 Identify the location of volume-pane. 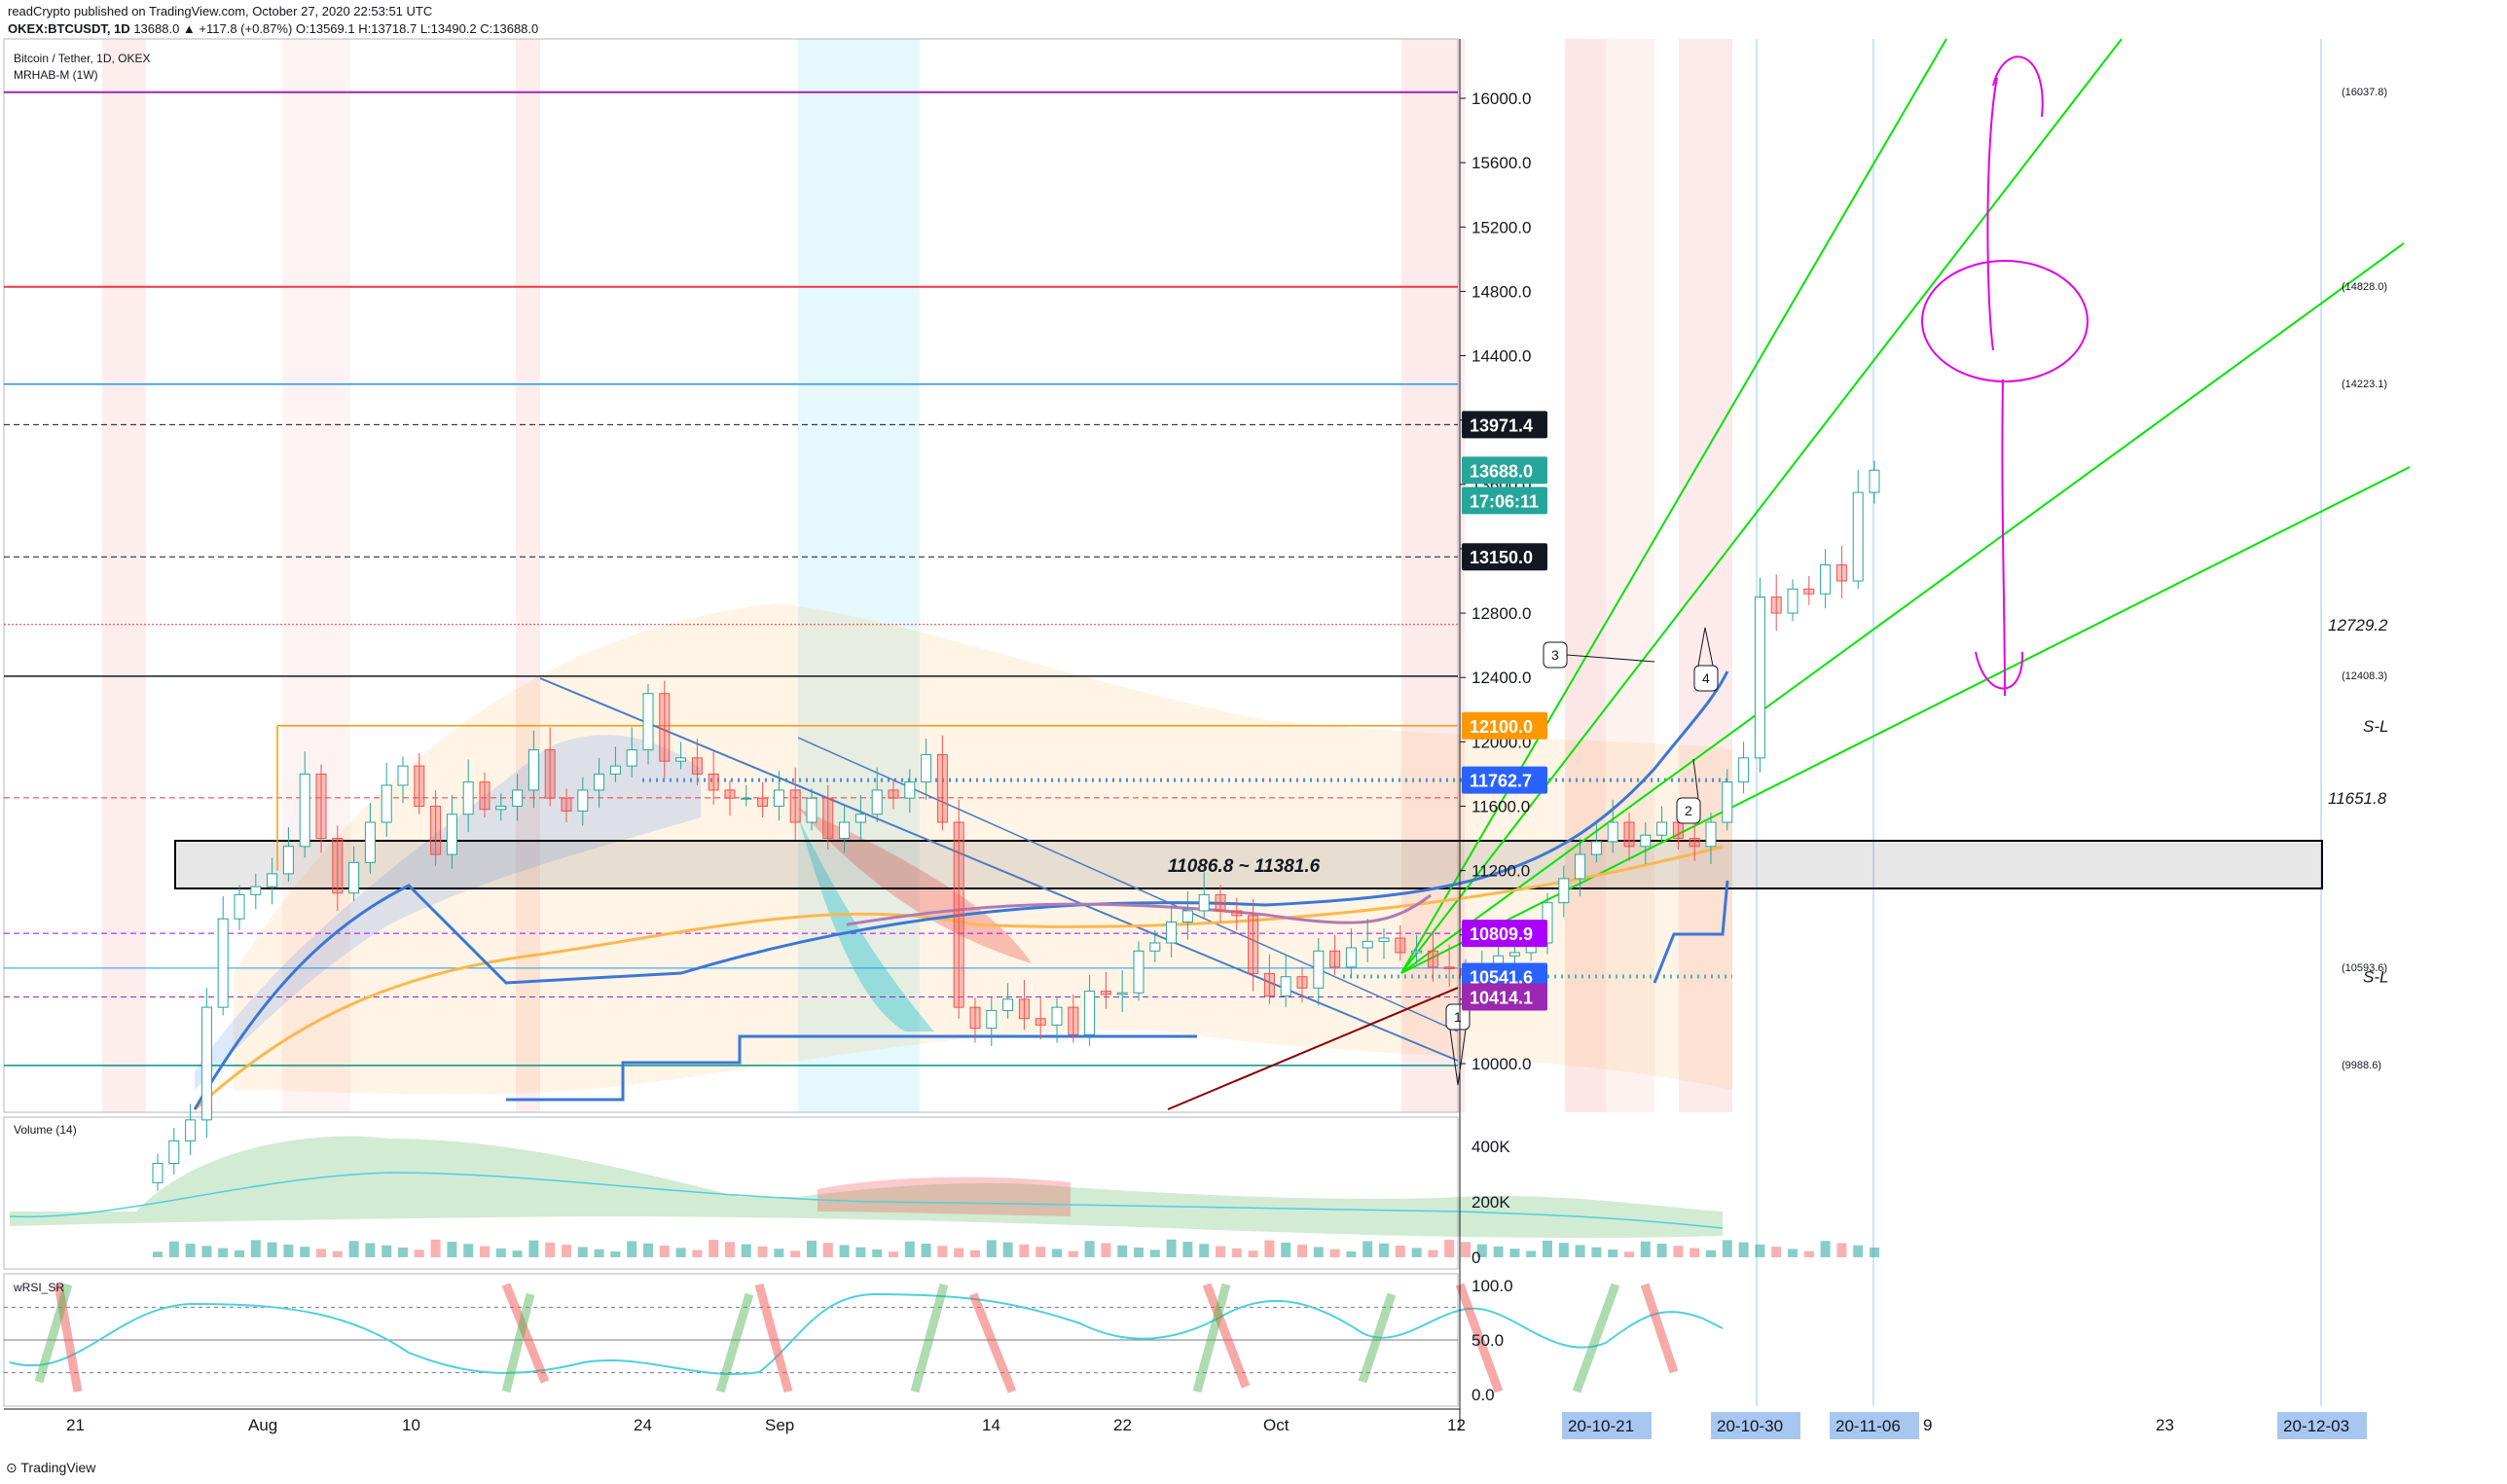
(944, 1197).